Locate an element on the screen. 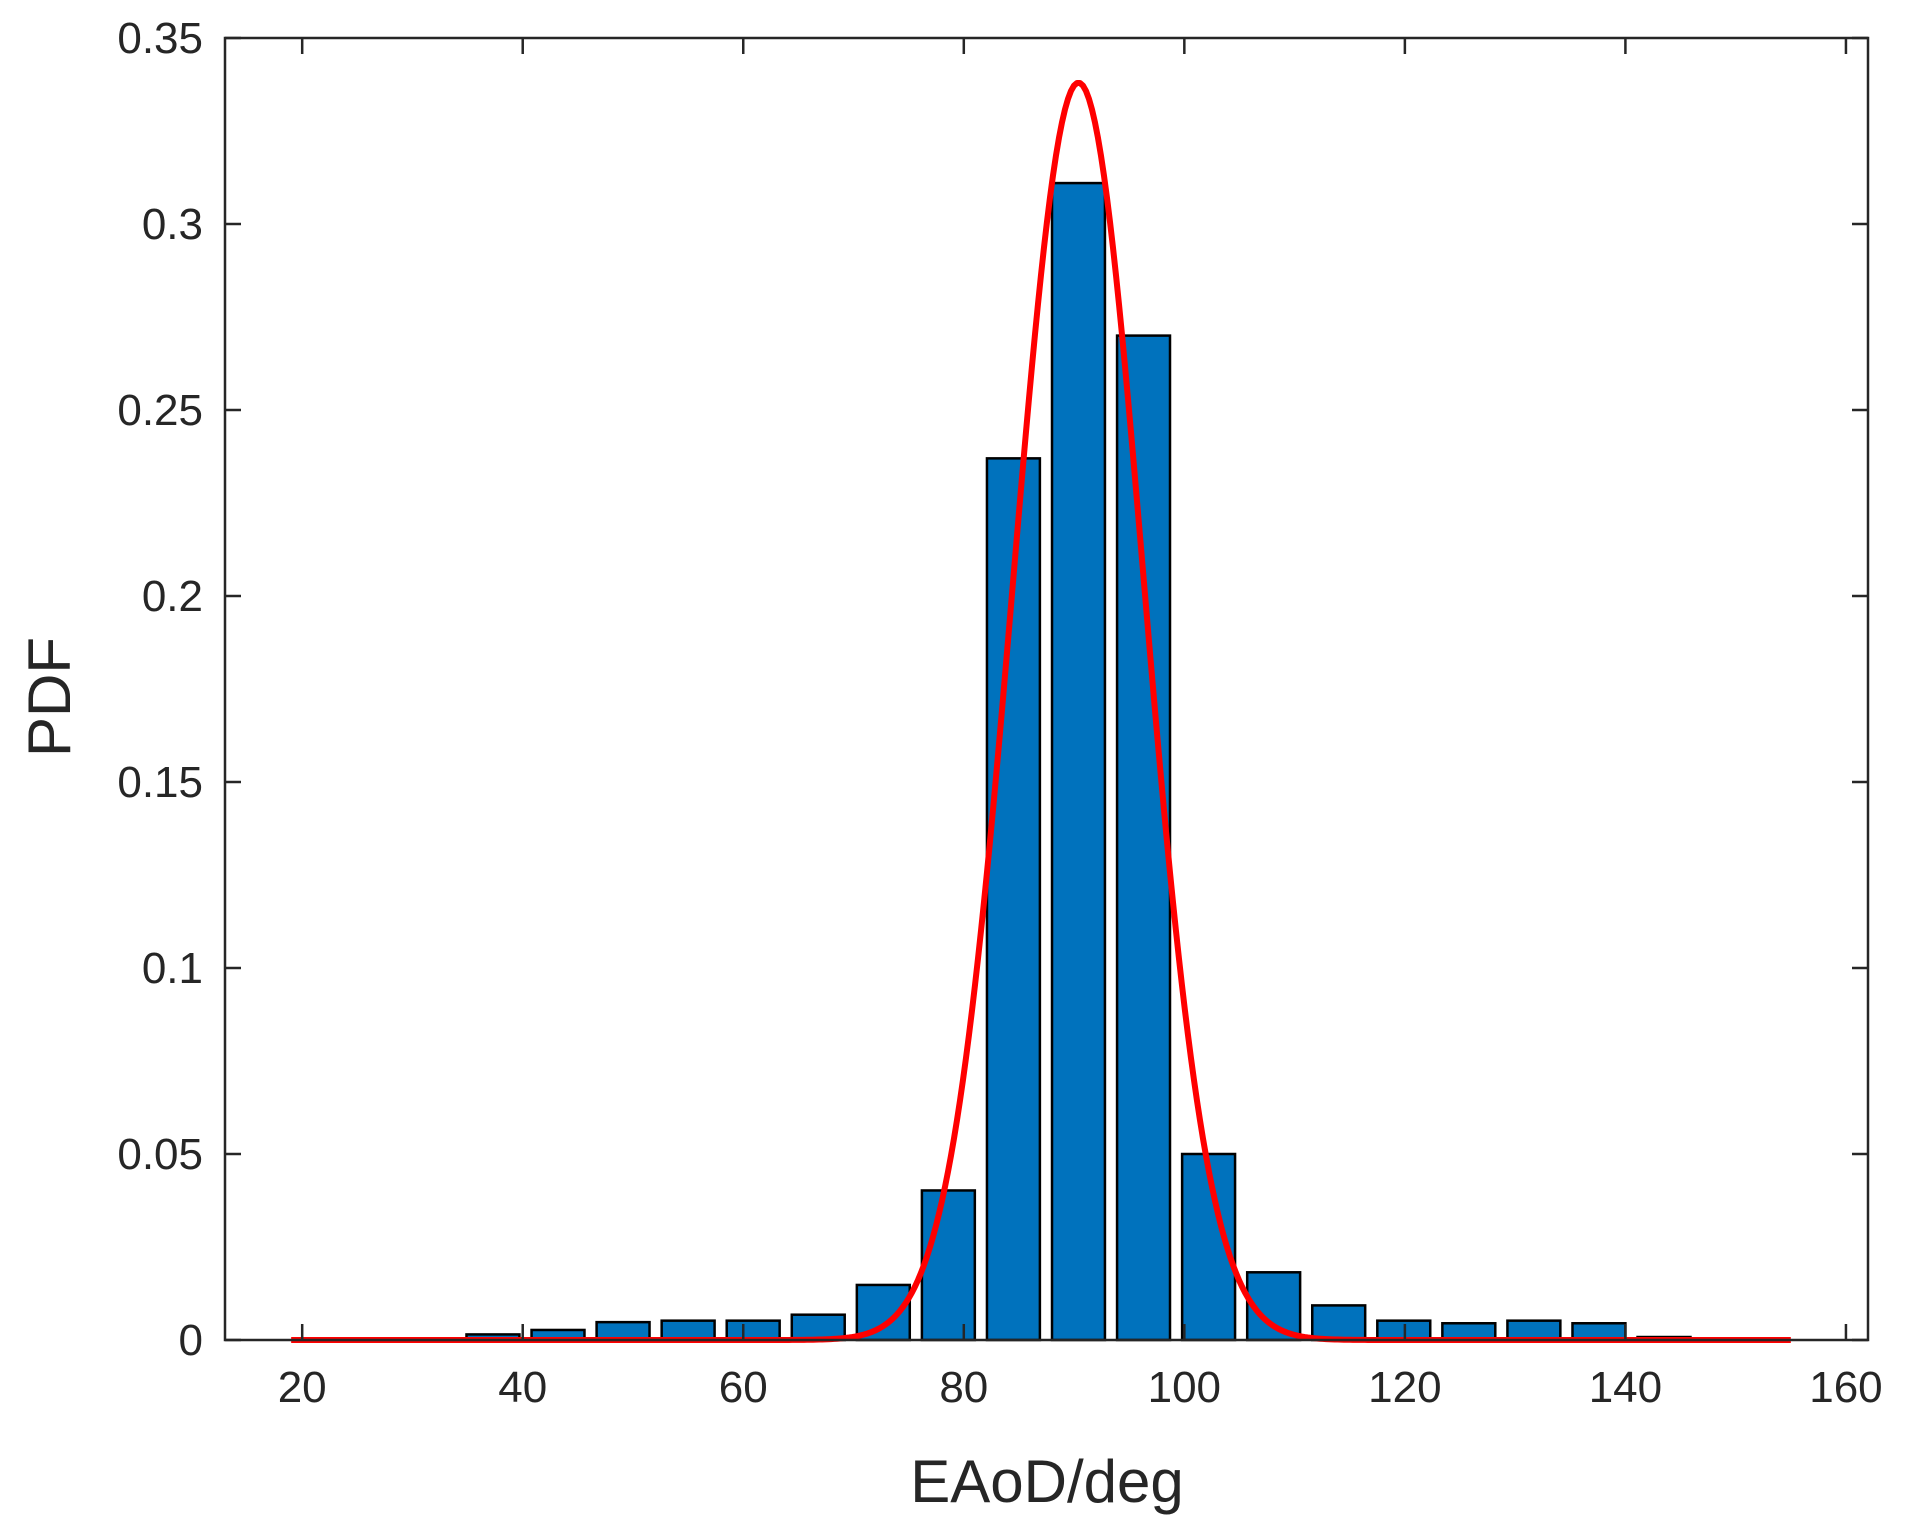 The width and height of the screenshot is (1907, 1521). x-tick-label-7: 160 is located at coordinates (1845, 1387).